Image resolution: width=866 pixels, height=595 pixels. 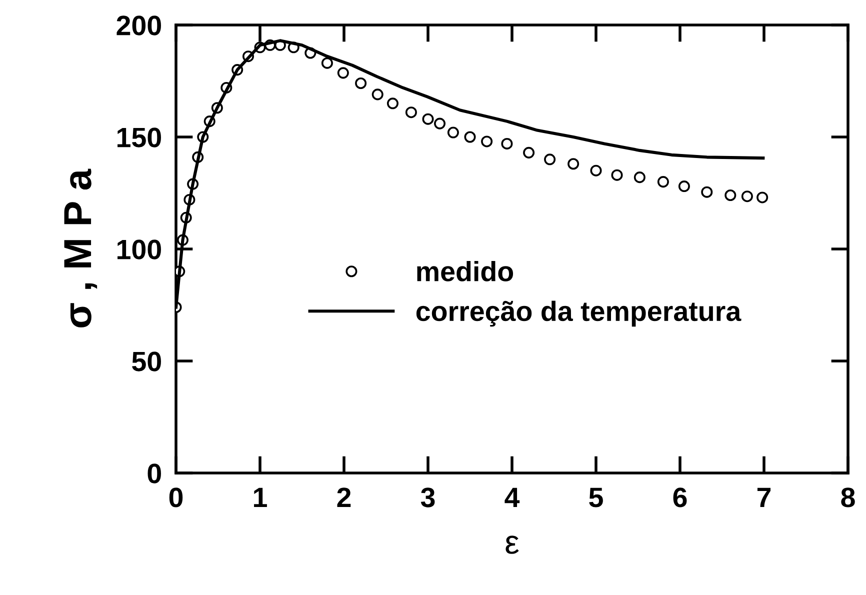 I want to click on y-tick-label: 200, so click(x=138, y=26).